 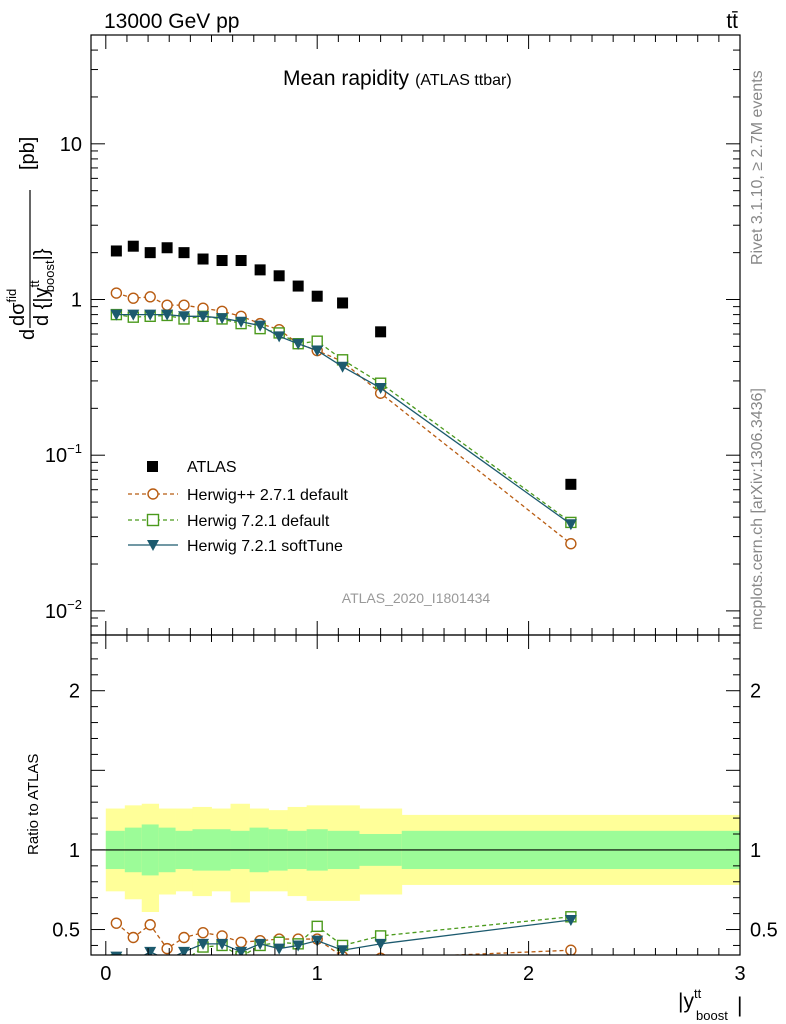 What do you see at coordinates (66, 931) in the screenshot?
I see `ratio-y-tick-label-left: 0.5` at bounding box center [66, 931].